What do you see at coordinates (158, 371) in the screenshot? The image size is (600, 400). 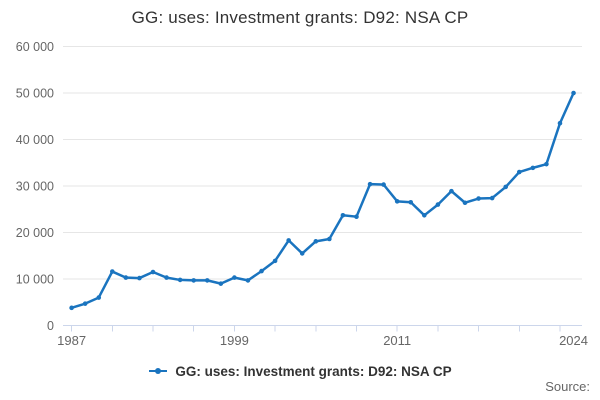 I see `legend-line-icon` at bounding box center [158, 371].